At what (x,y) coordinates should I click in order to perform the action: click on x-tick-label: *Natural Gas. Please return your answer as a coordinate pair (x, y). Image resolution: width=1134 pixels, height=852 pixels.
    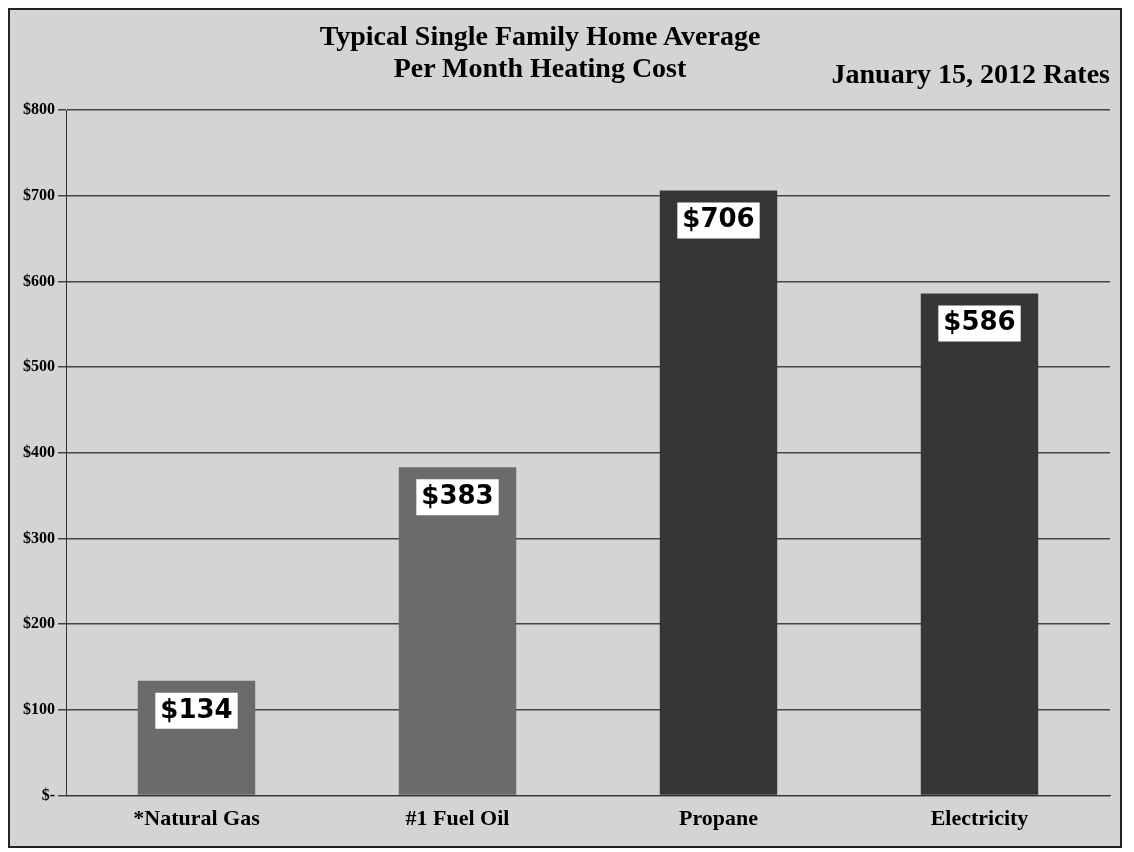
    Looking at the image, I should click on (197, 818).